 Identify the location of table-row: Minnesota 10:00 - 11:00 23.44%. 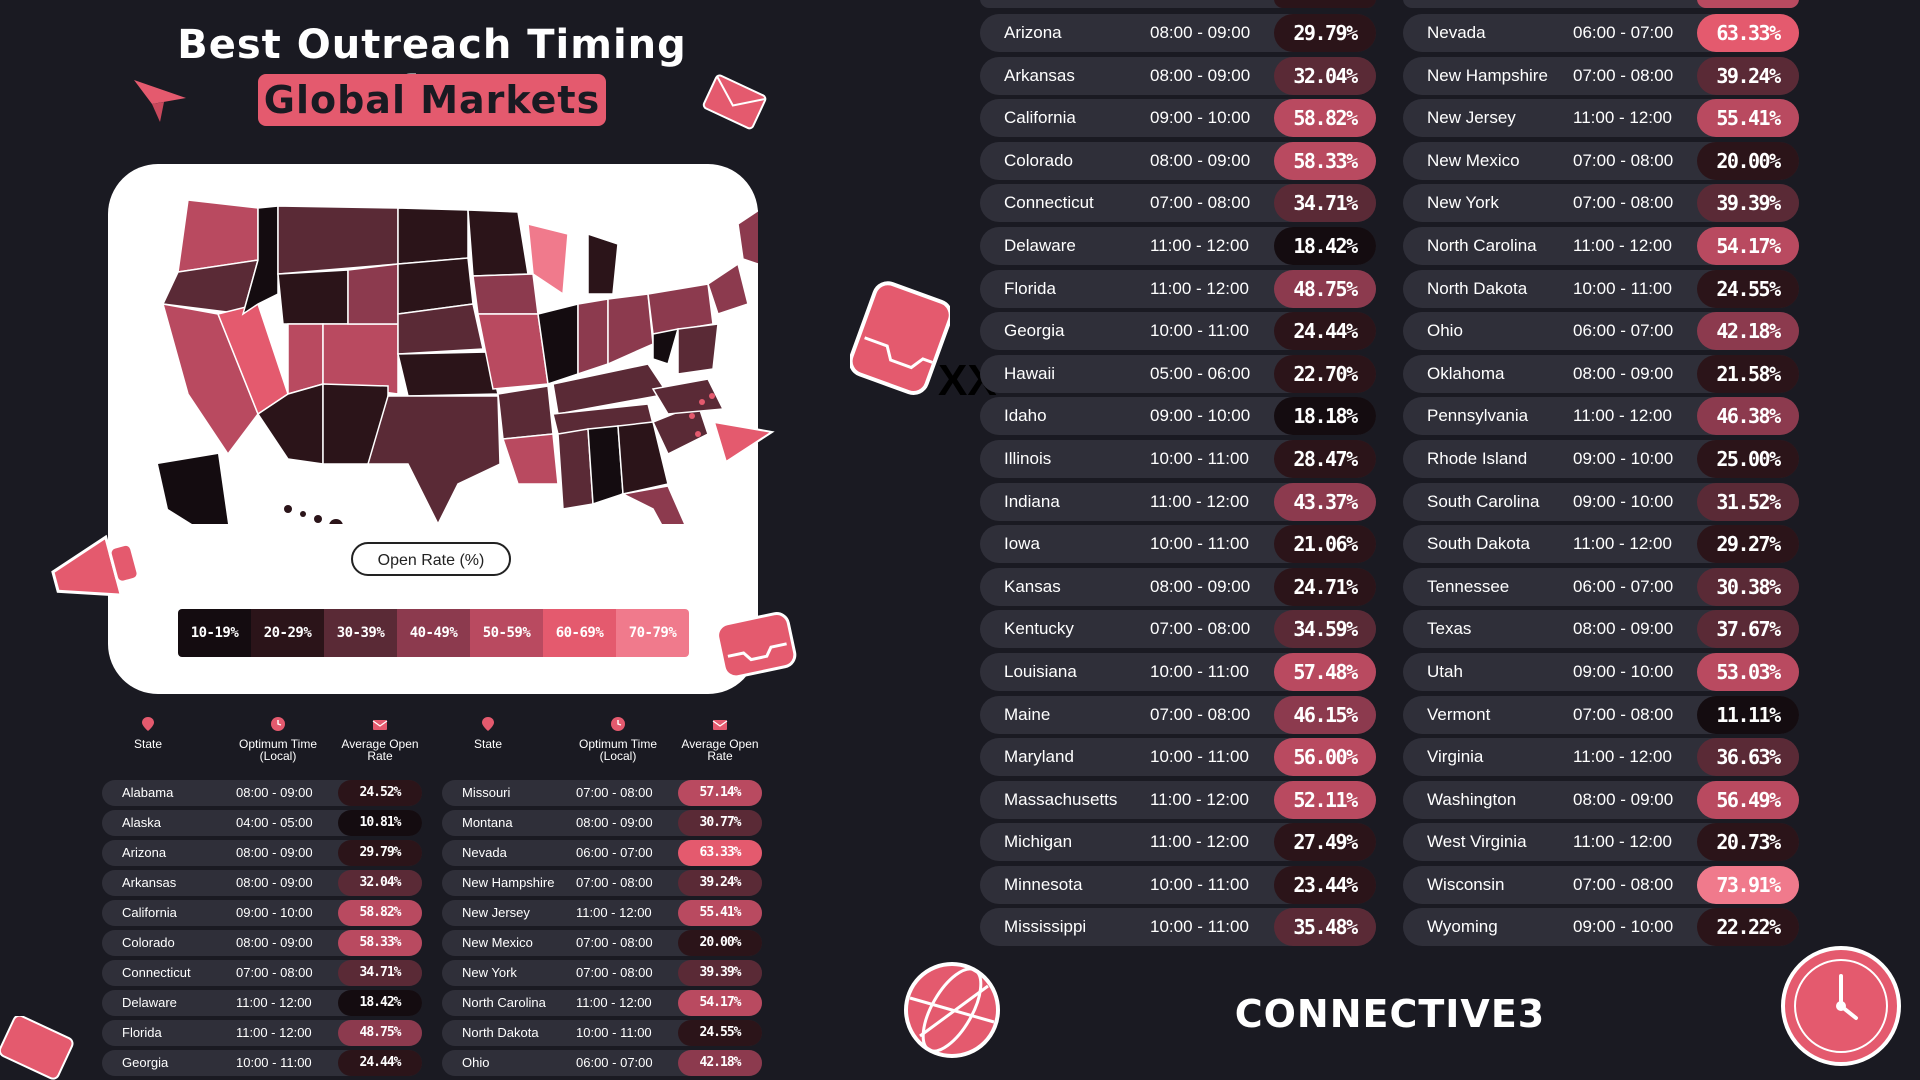
(1178, 884).